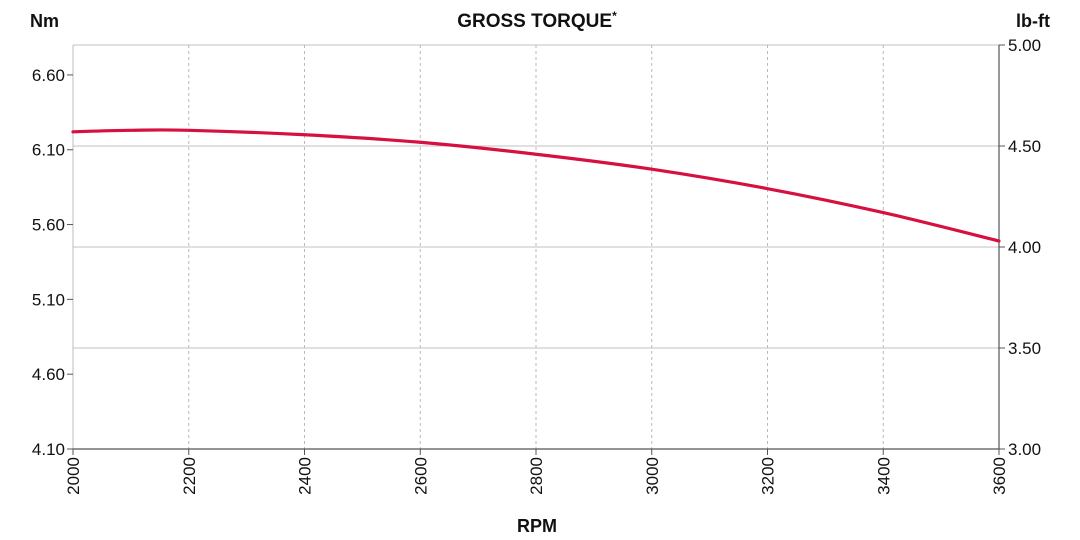 This screenshot has width=1080, height=540. I want to click on chart-title: GROSS TORQUE*, so click(537, 20).